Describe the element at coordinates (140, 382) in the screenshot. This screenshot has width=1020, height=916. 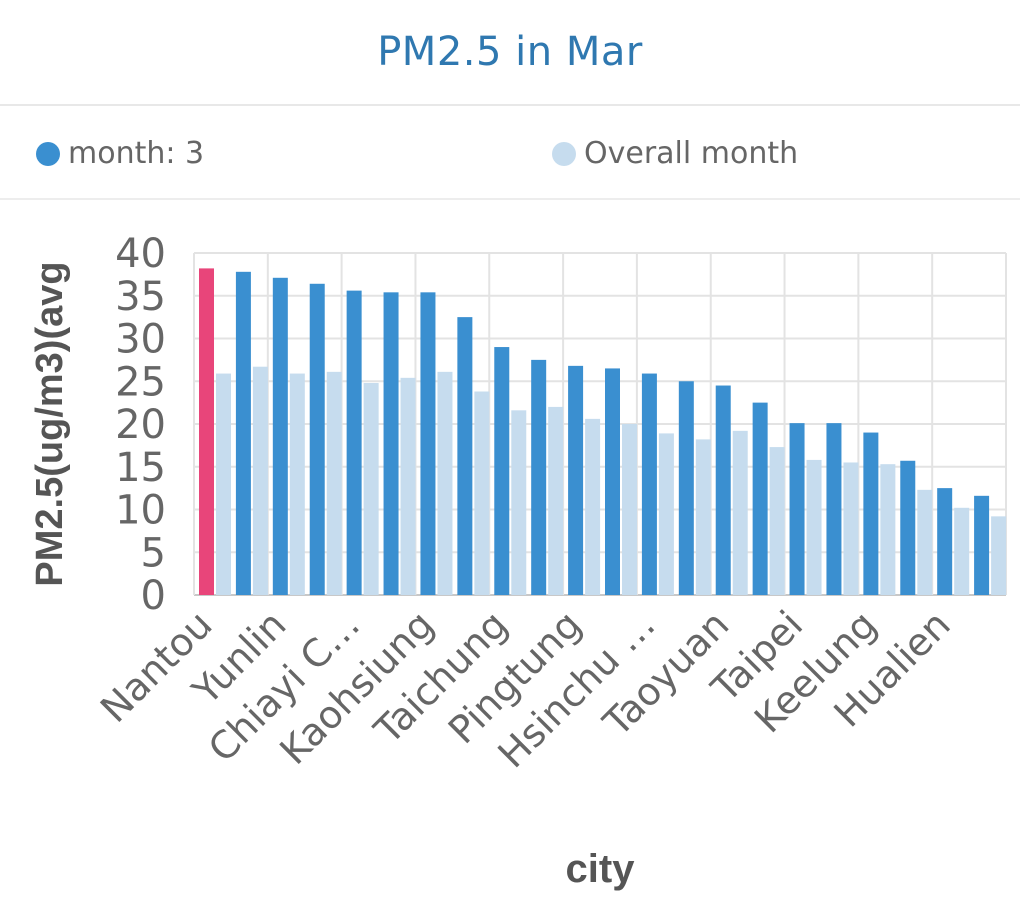
I see `y-tick-label: 25` at that location.